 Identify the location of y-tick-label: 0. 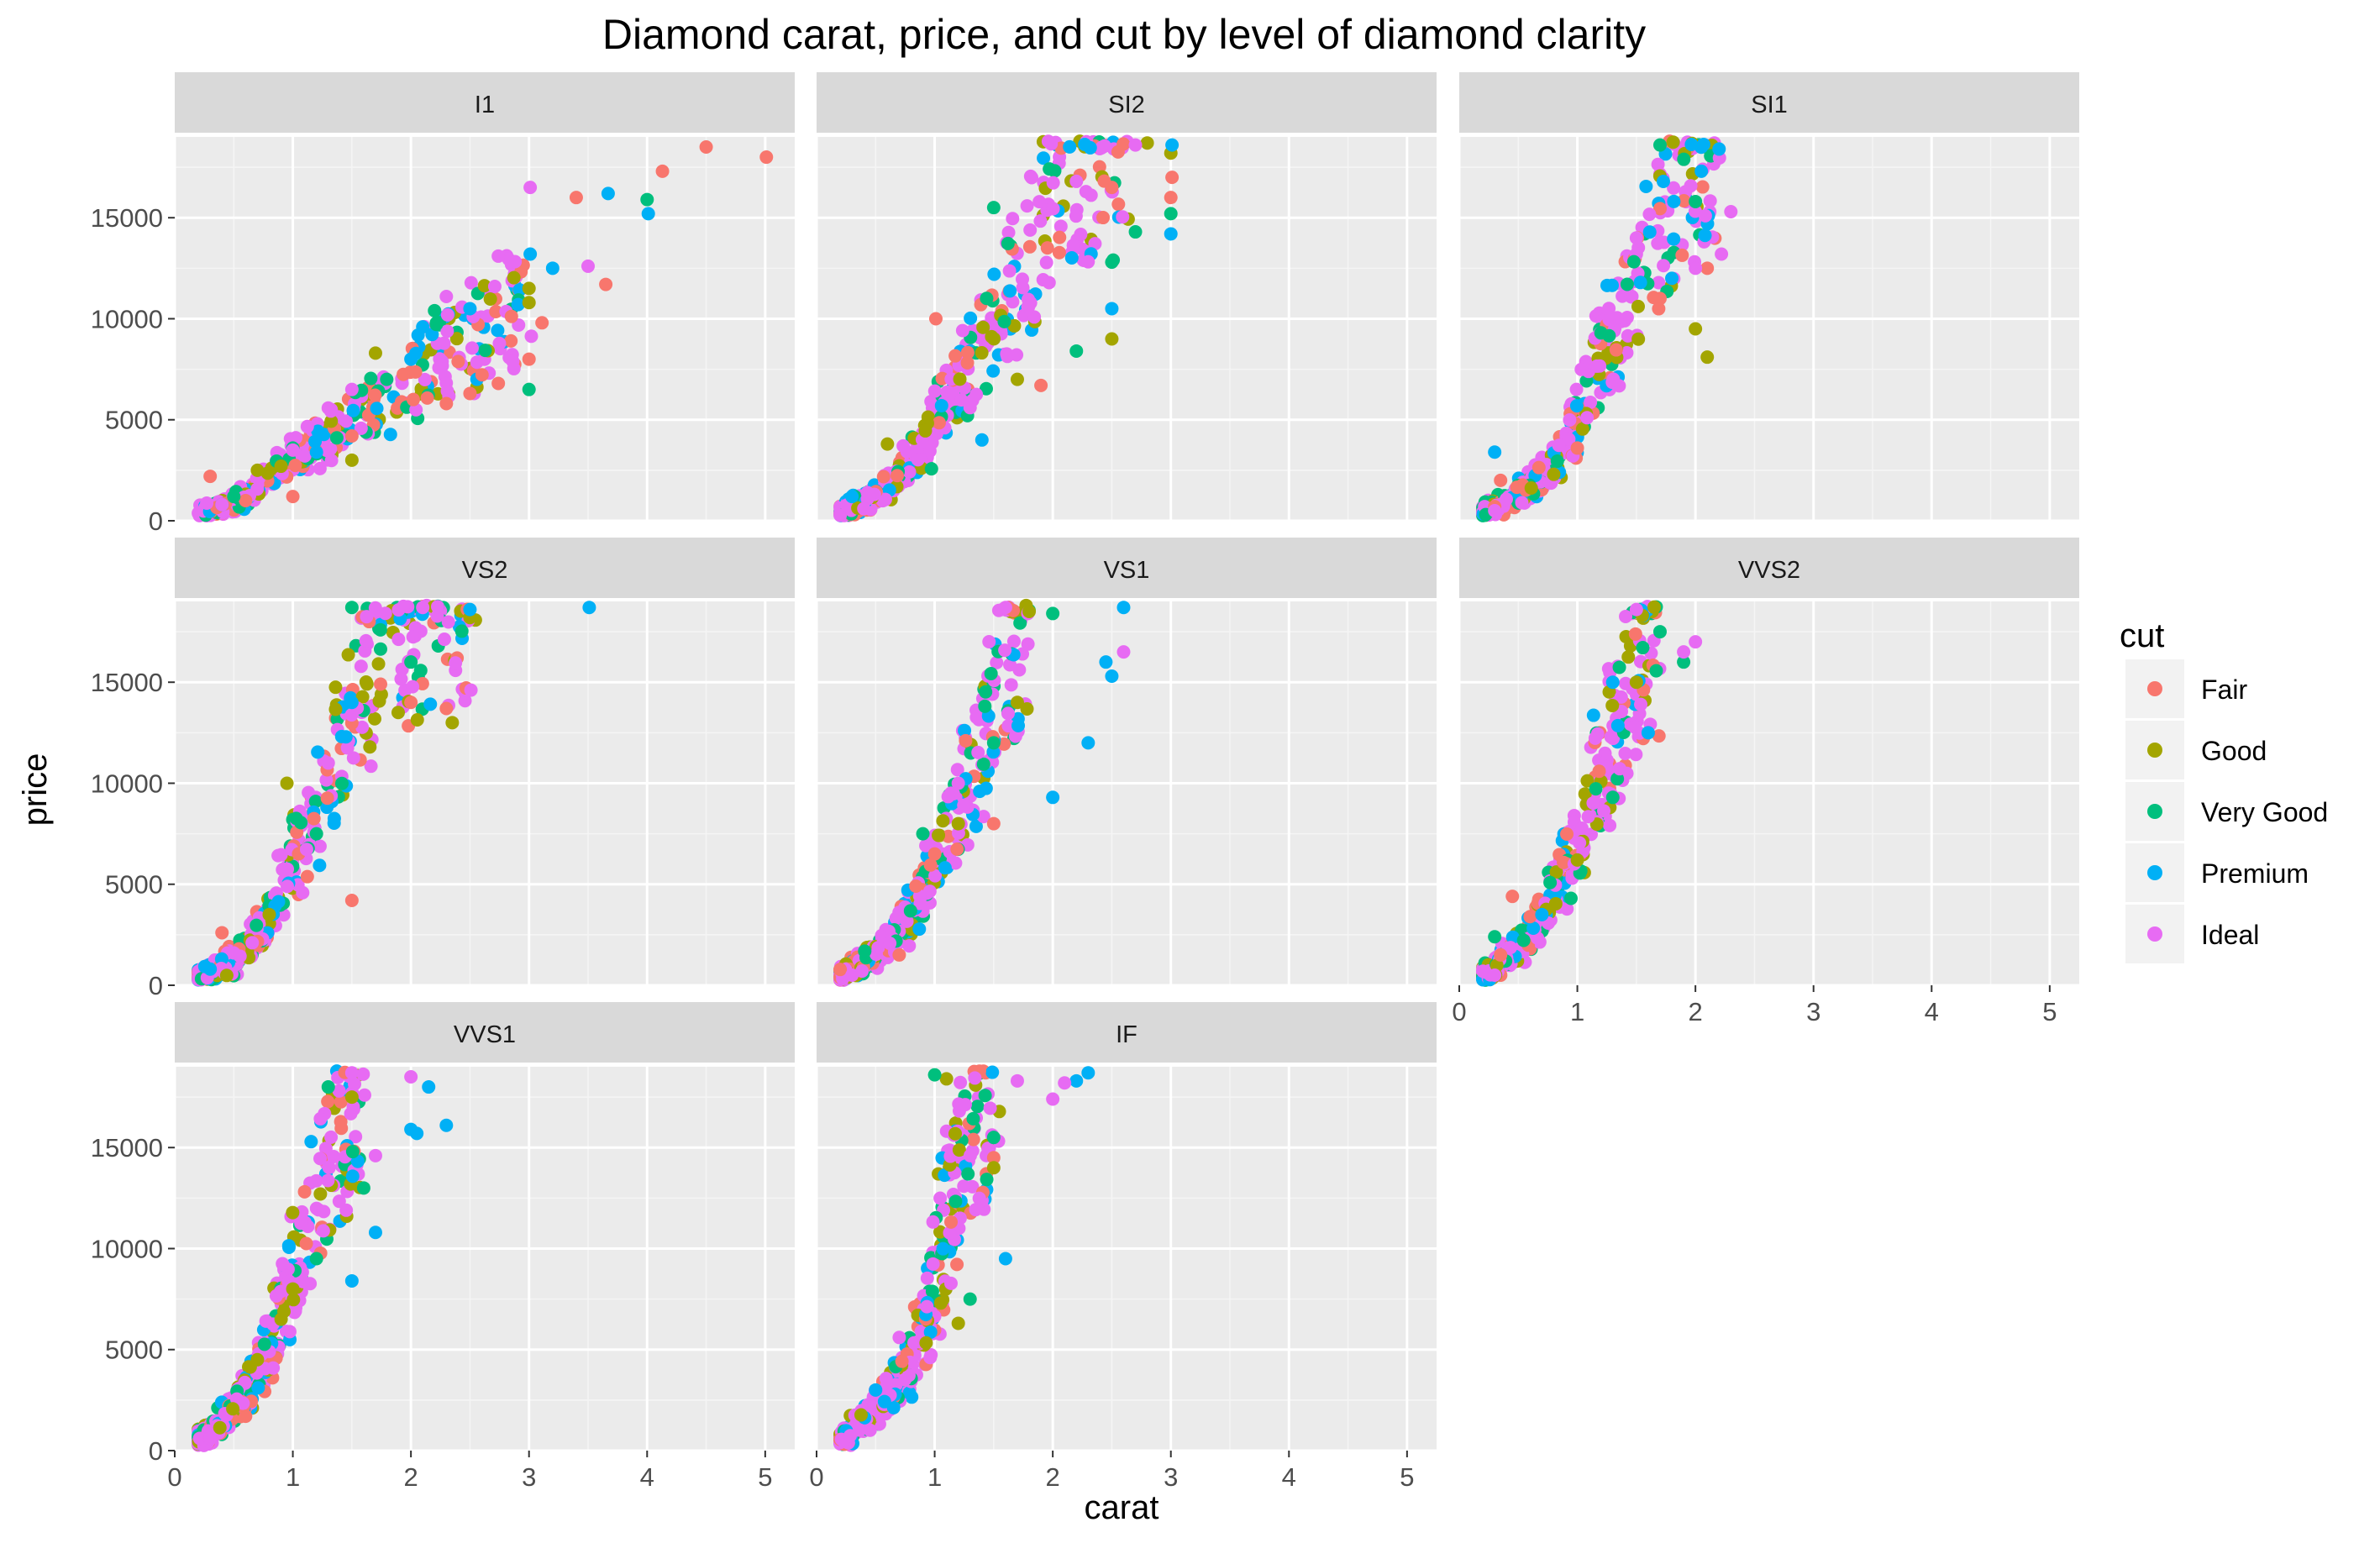
(156, 521).